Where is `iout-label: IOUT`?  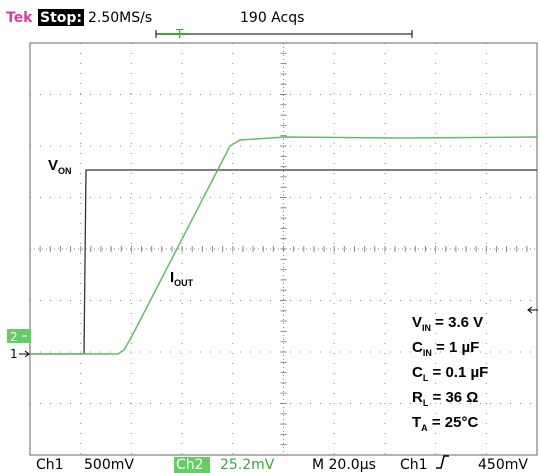 iout-label: IOUT is located at coordinates (182, 278).